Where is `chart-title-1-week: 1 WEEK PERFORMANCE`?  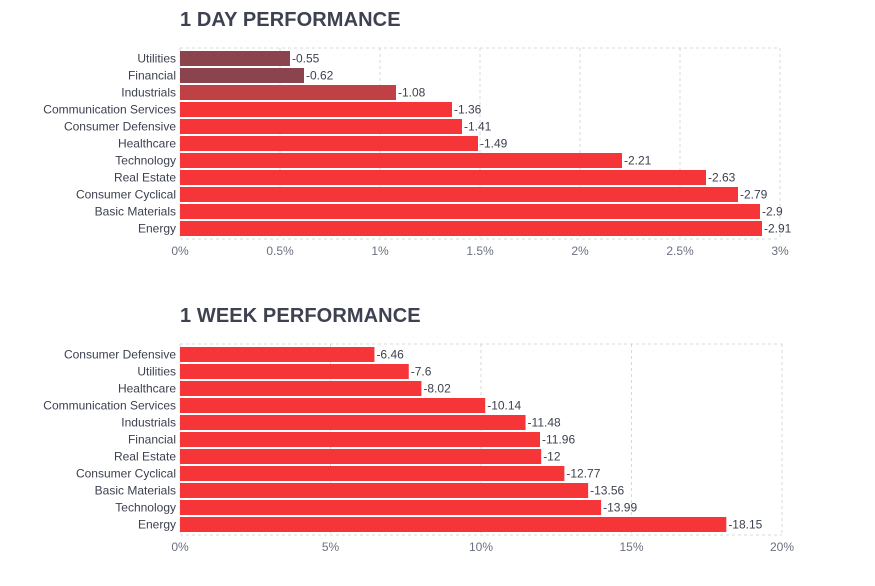
chart-title-1-week: 1 WEEK PERFORMANCE is located at coordinates (300, 316).